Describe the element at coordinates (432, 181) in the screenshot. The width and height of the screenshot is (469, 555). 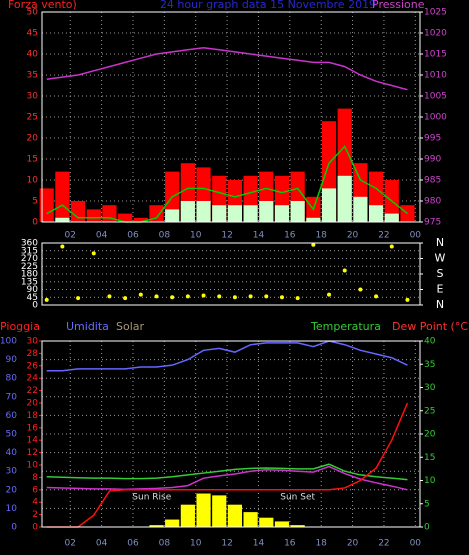
I see `y2-tick-label: 985` at that location.